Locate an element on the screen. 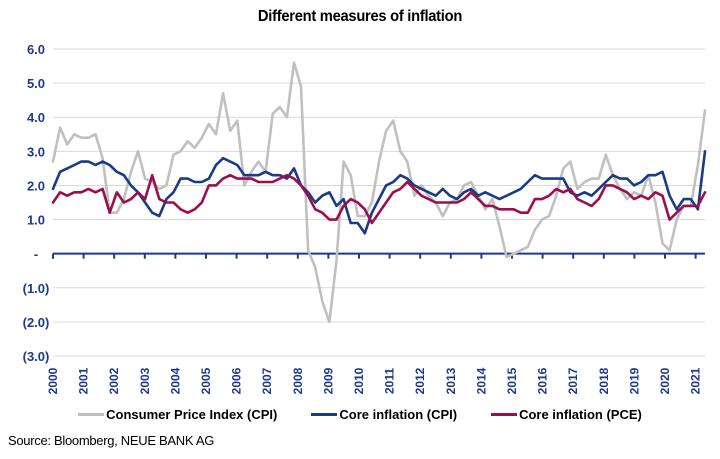 The height and width of the screenshot is (459, 720). y-tick-label: 6.0 is located at coordinates (36, 49).